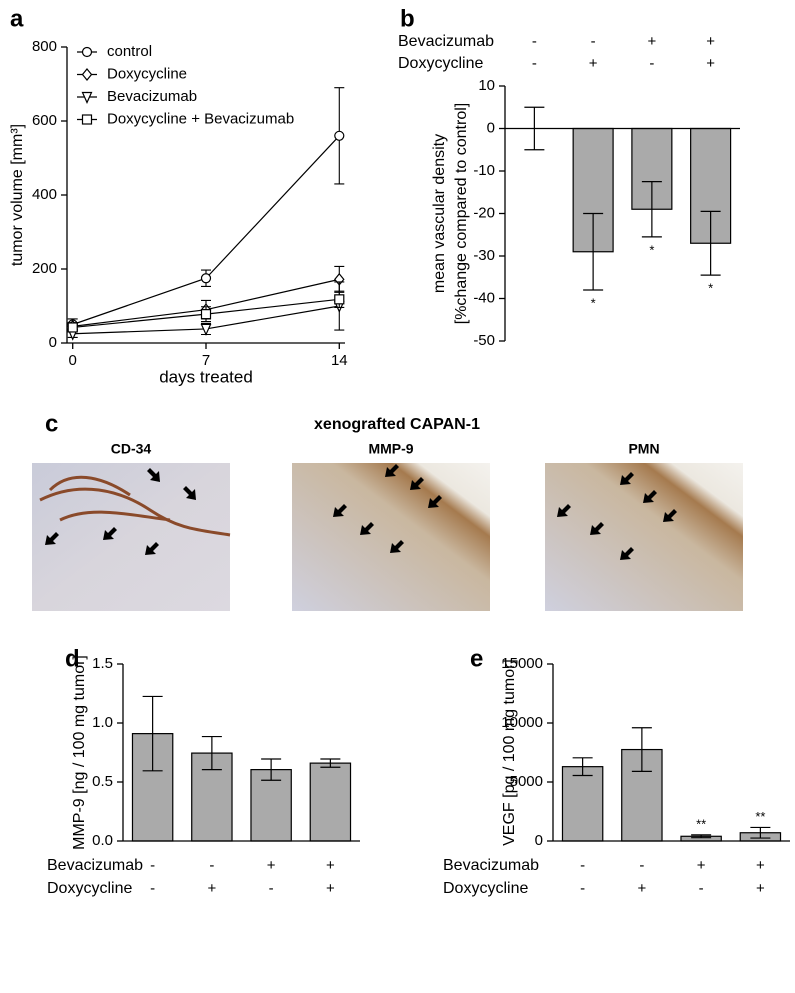 The width and height of the screenshot is (795, 993). What do you see at coordinates (206, 230) in the screenshot?
I see `line` at bounding box center [206, 230].